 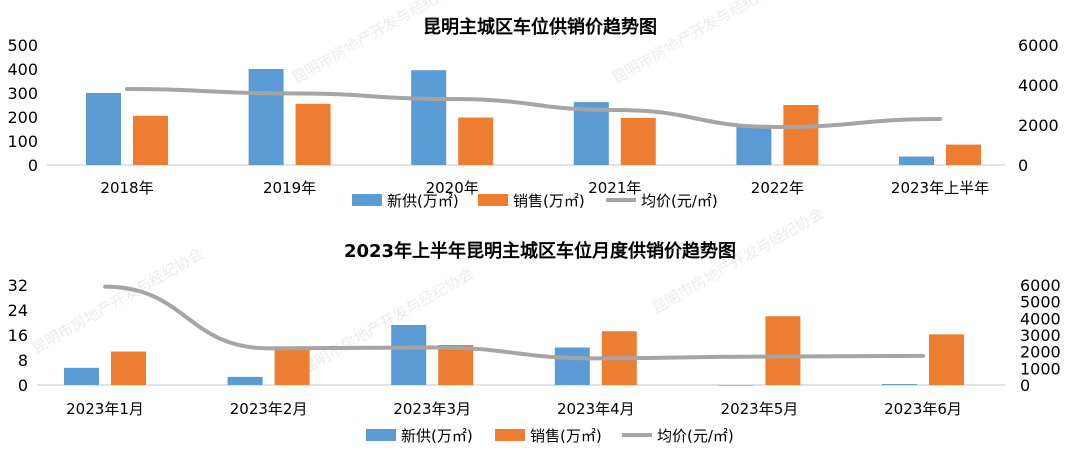 What do you see at coordinates (289, 188) in the screenshot?
I see `x-tick-label: 2019年` at bounding box center [289, 188].